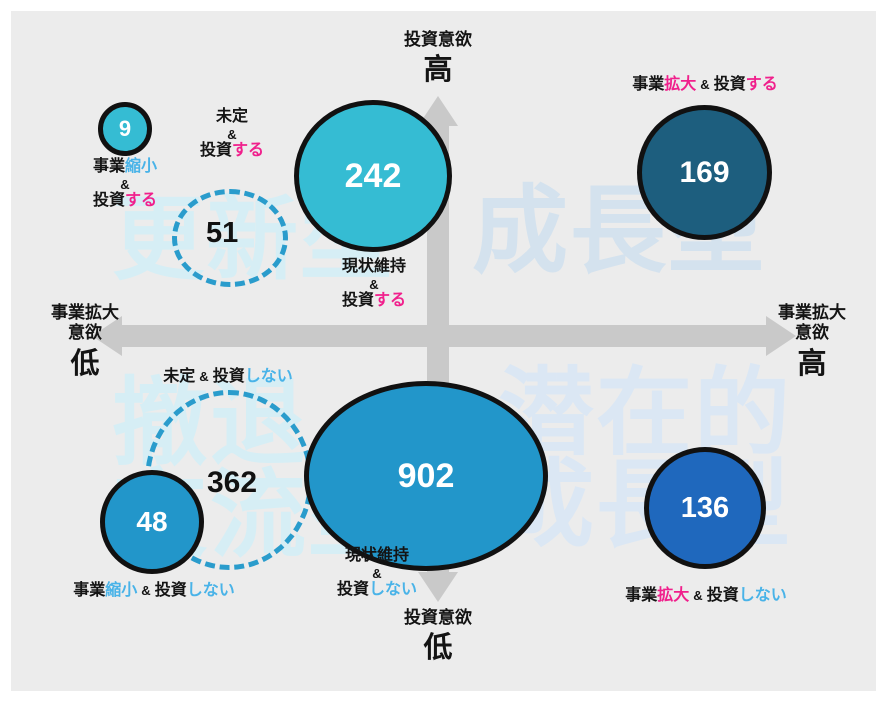  I want to click on bubble-label-maintain-noinvest: 現状維持 & 投資しない, so click(377, 573).